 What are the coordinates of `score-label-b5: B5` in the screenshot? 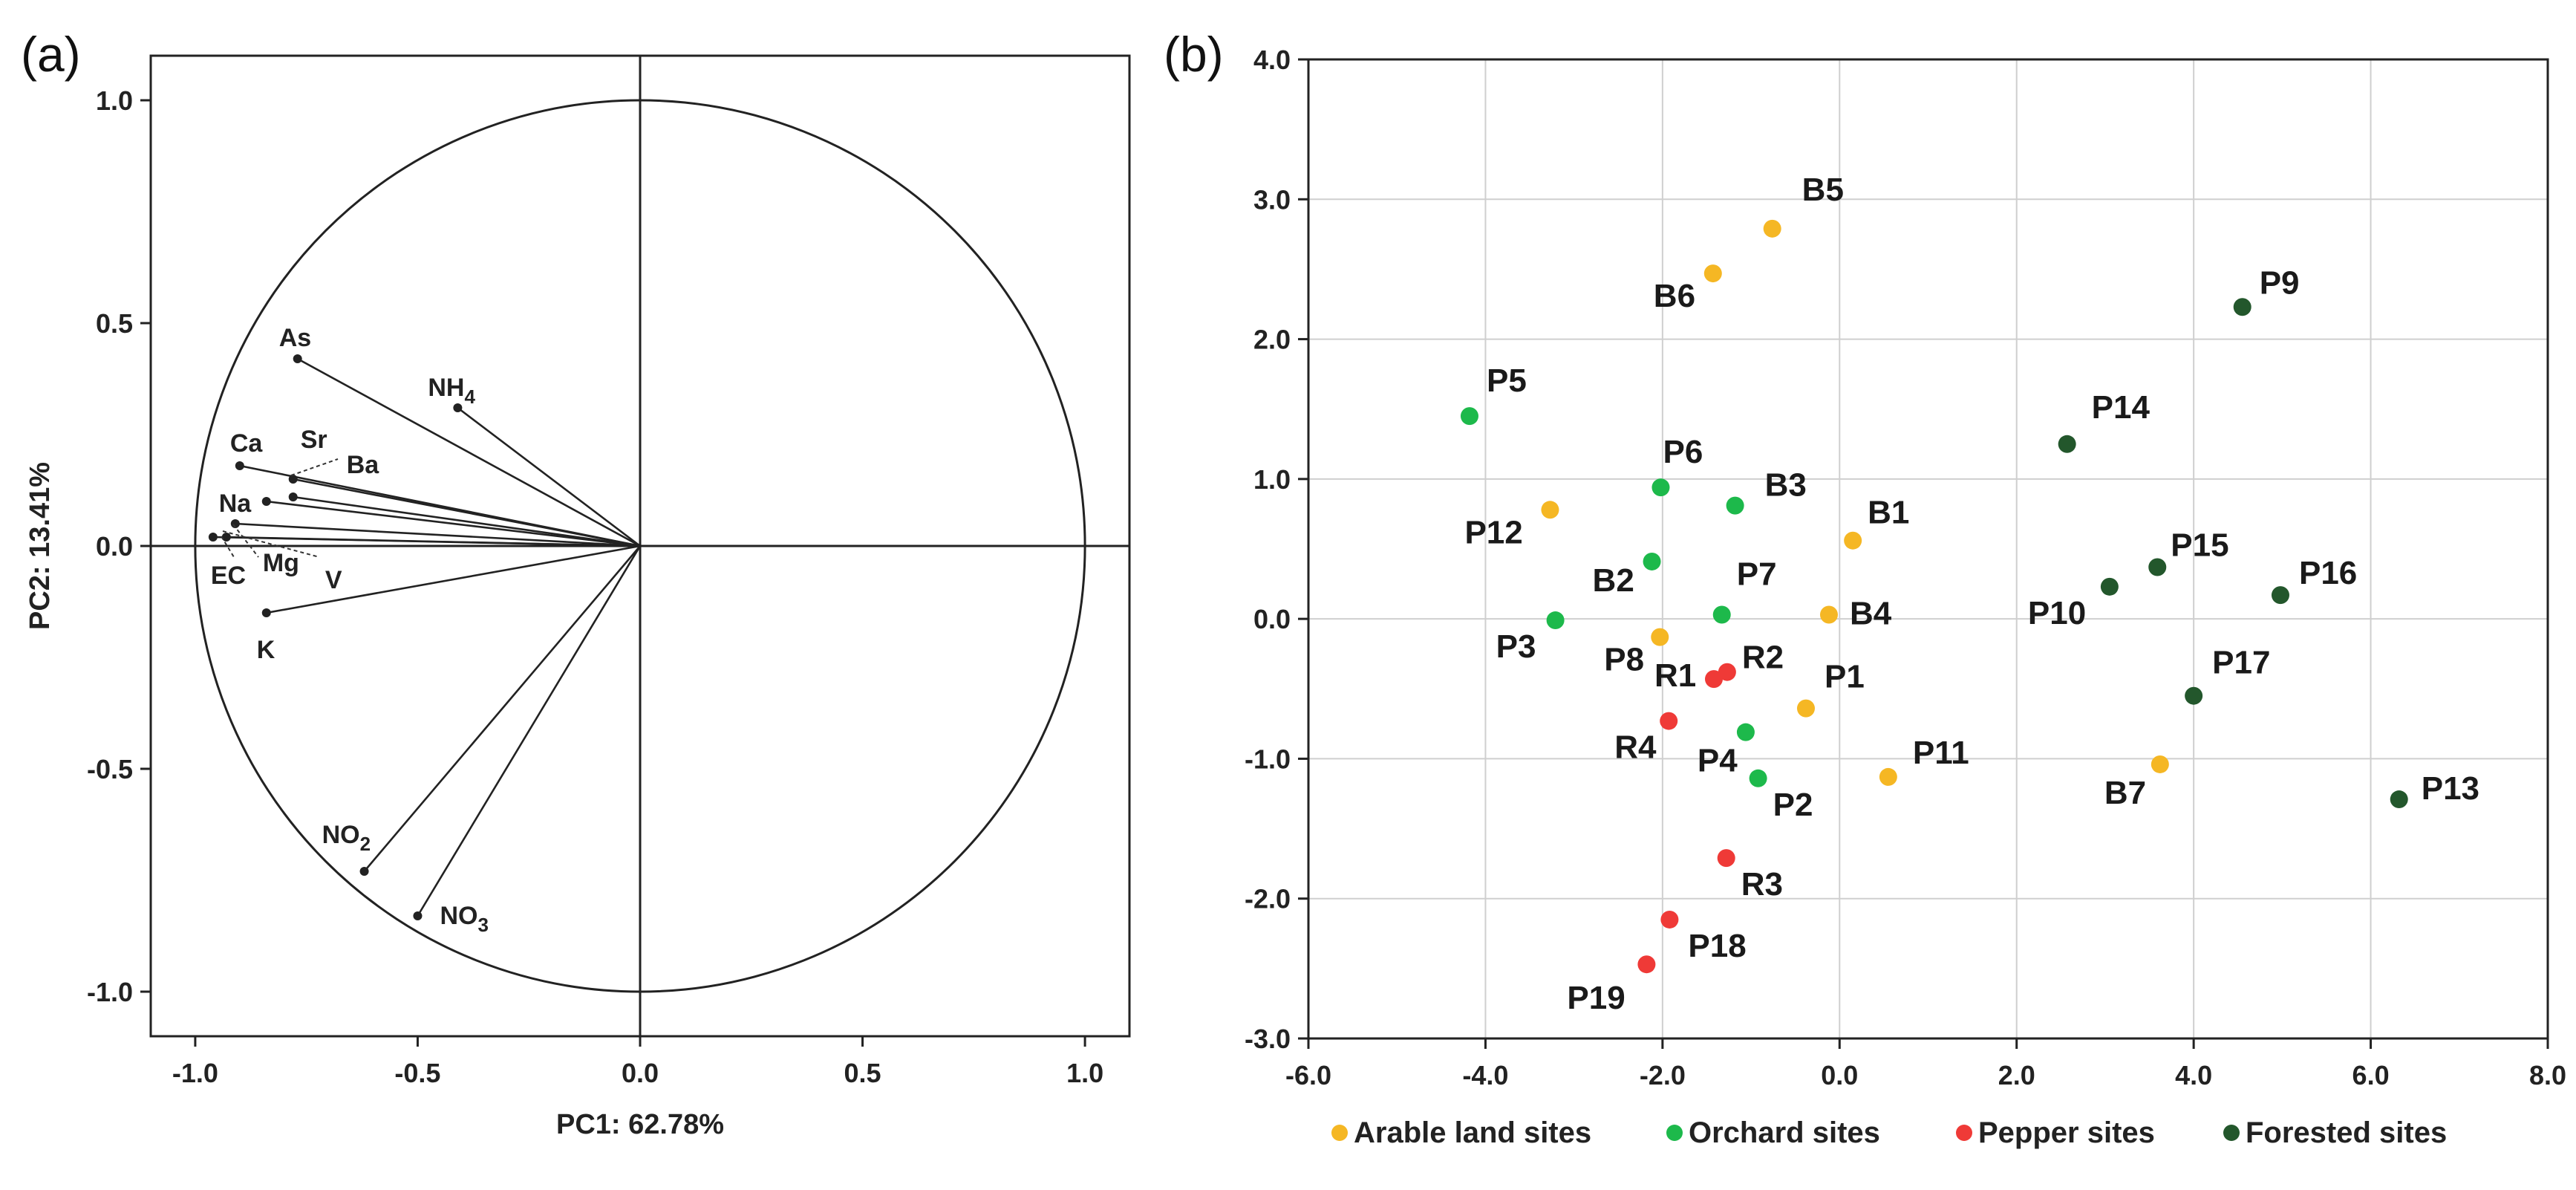 It's located at (1823, 190).